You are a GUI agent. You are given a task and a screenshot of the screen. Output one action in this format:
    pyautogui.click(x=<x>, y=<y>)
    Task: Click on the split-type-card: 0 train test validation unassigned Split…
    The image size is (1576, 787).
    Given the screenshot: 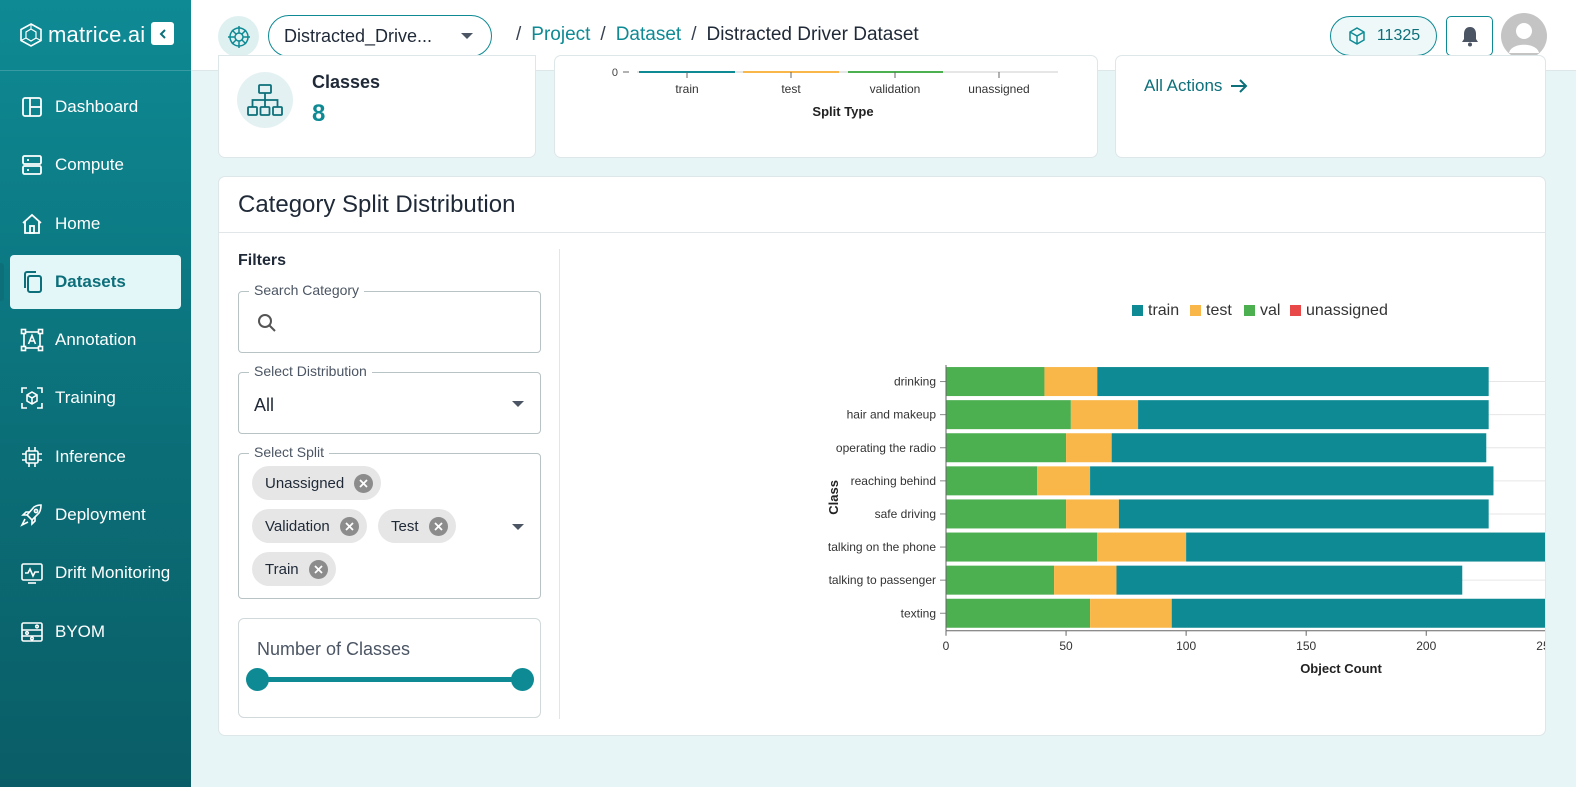 What is the action you would take?
    pyautogui.click(x=826, y=106)
    